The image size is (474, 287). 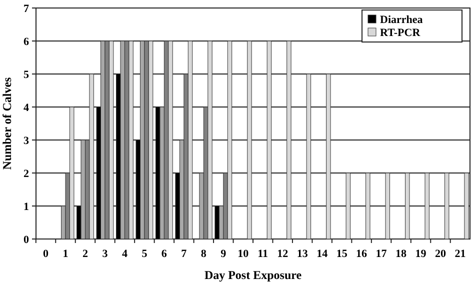 What do you see at coordinates (440, 254) in the screenshot?
I see `x-tick-label: 20` at bounding box center [440, 254].